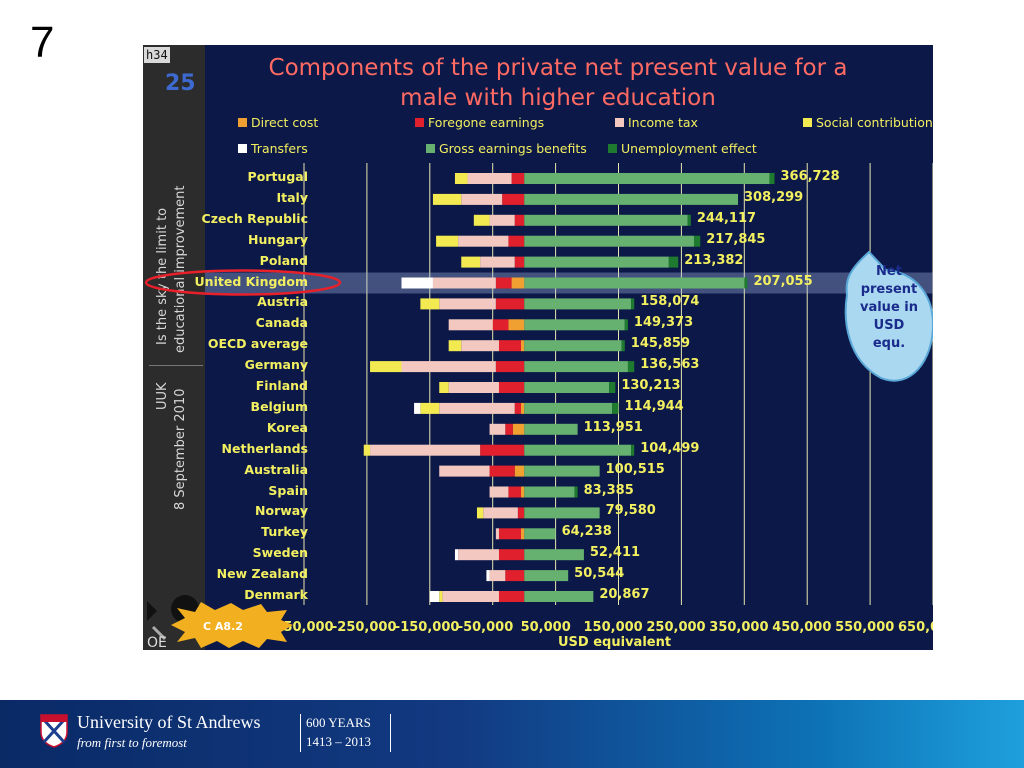 This screenshot has height=768, width=1024. Describe the element at coordinates (251, 281) in the screenshot. I see `category-label: United Kingdom` at that location.